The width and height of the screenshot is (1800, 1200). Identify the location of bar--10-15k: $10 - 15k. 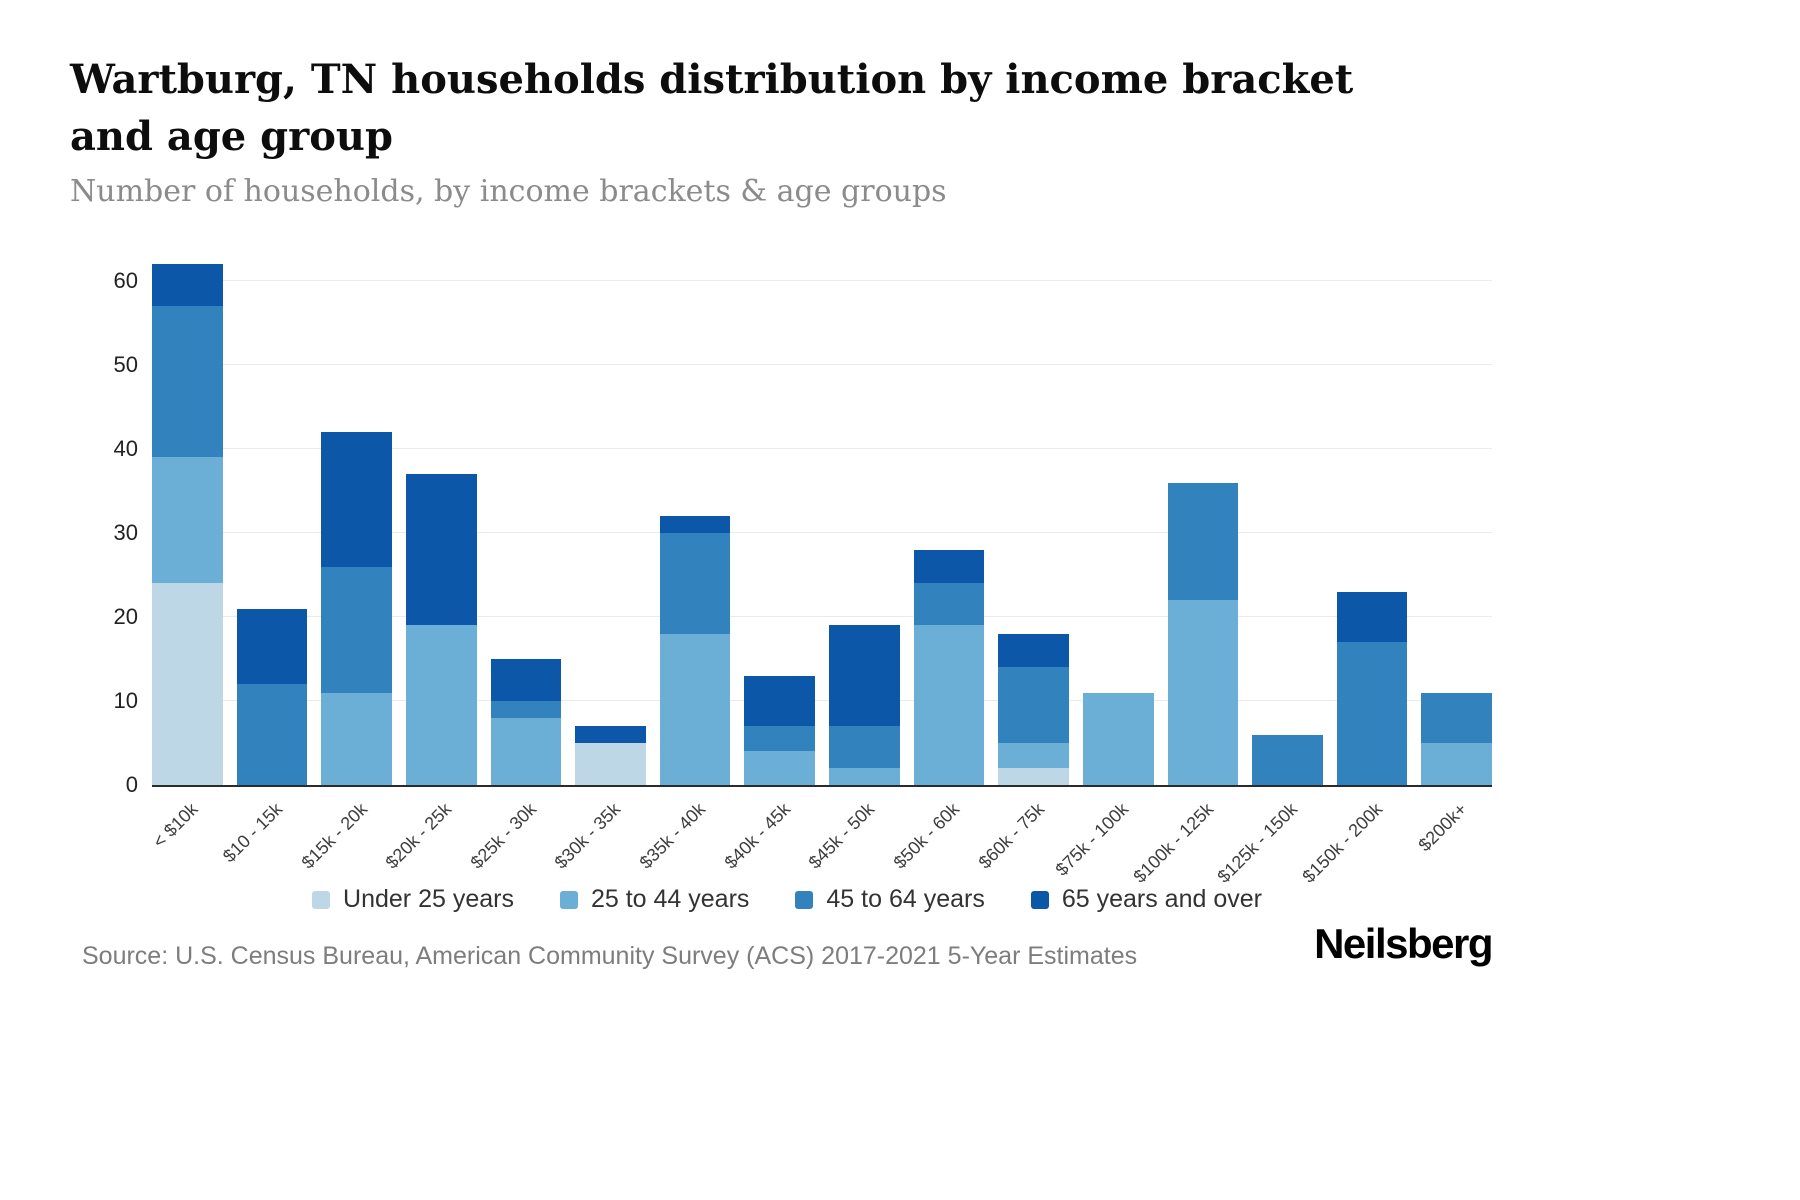
(263, 737).